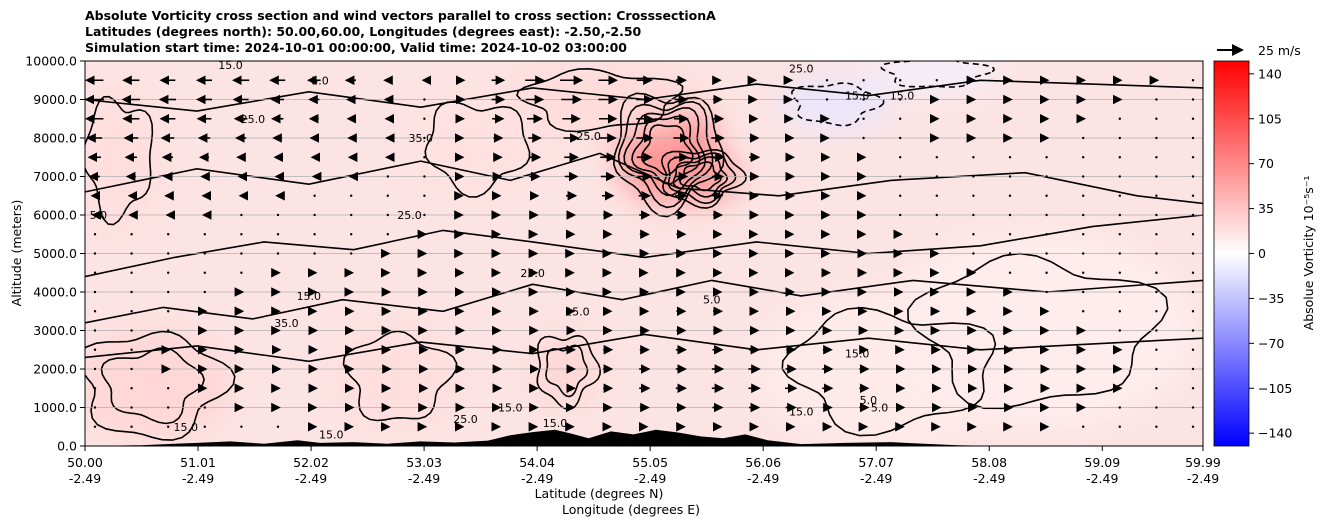 This screenshot has width=1332, height=526. I want to click on y-tick-label: 0.0, so click(67, 446).